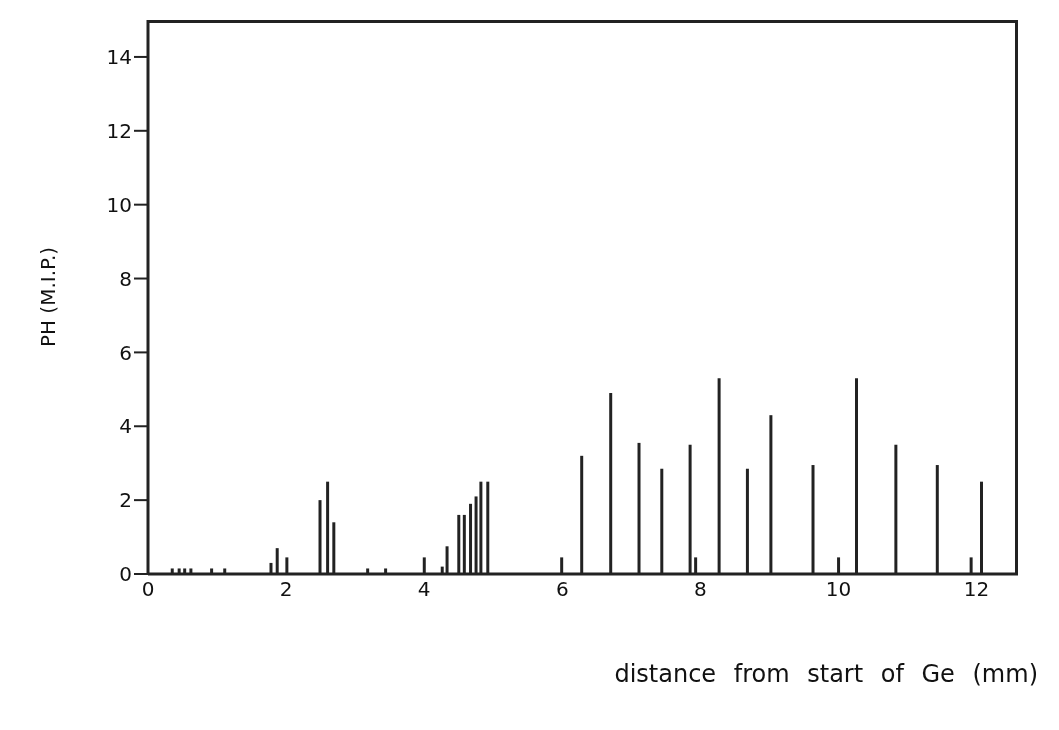 This screenshot has width=1059, height=730. Describe the element at coordinates (838, 589) in the screenshot. I see `x-tick-label: 10` at that location.